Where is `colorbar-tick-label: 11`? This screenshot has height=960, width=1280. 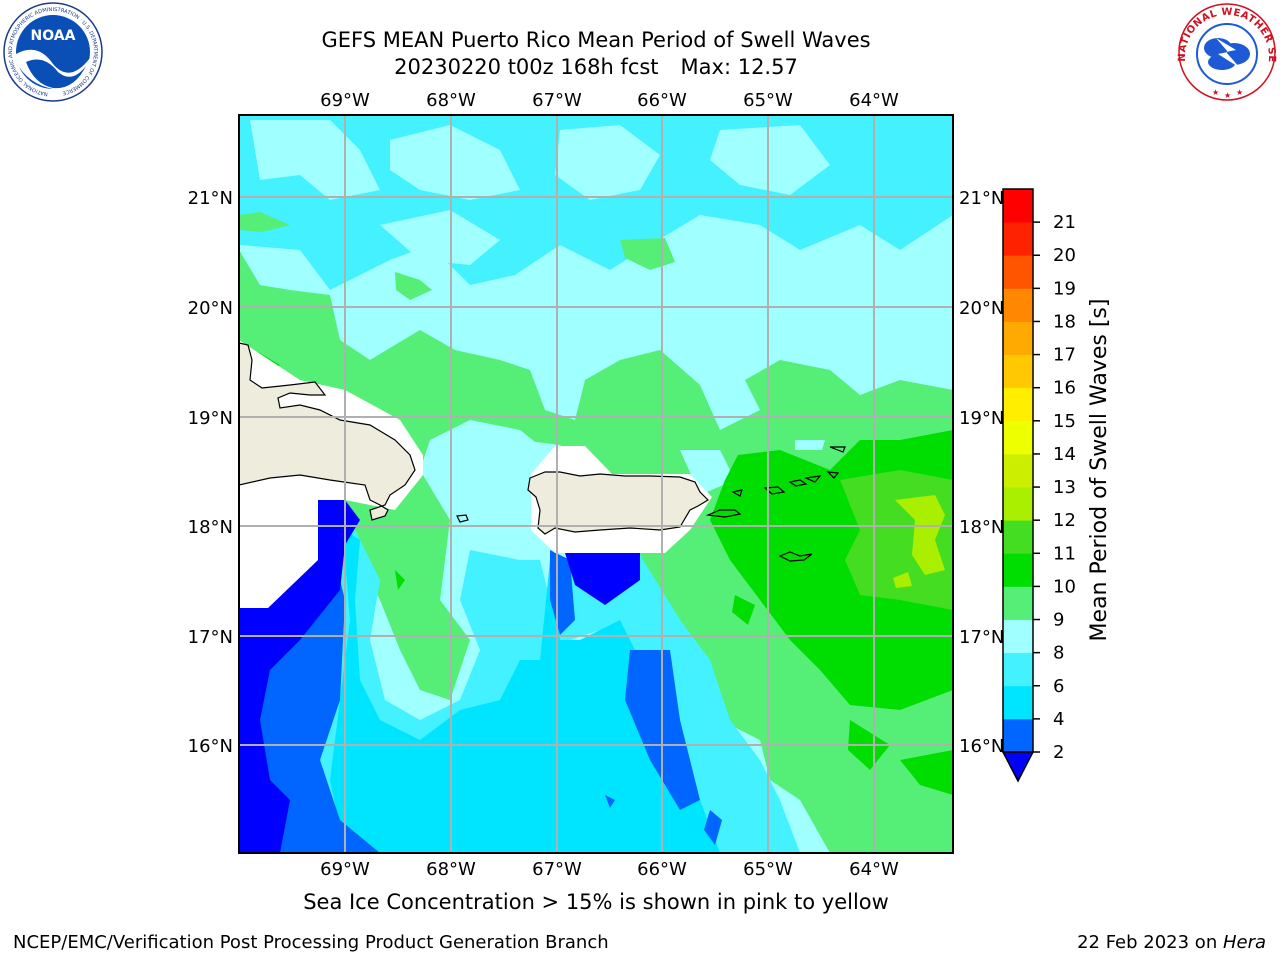
colorbar-tick-label: 11 is located at coordinates (1064, 553).